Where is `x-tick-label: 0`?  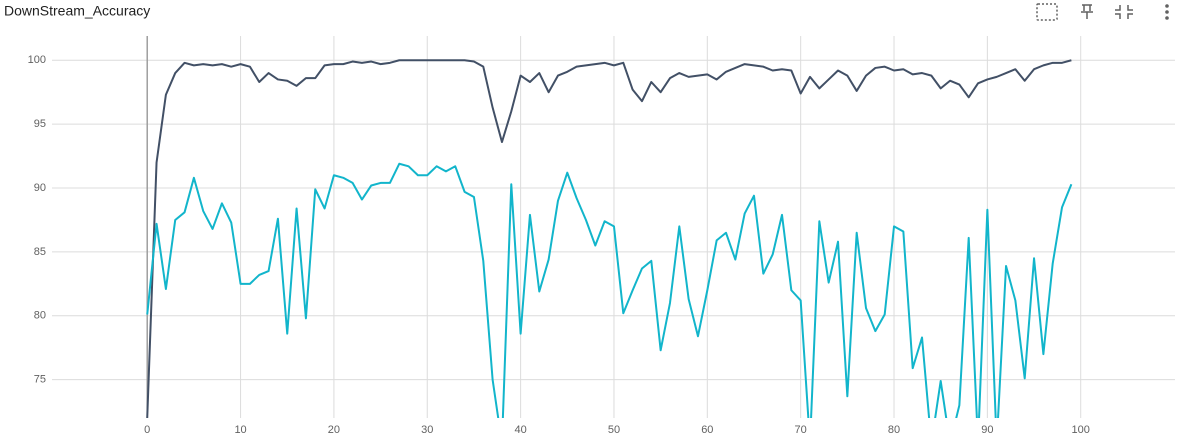 x-tick-label: 0 is located at coordinates (147, 430).